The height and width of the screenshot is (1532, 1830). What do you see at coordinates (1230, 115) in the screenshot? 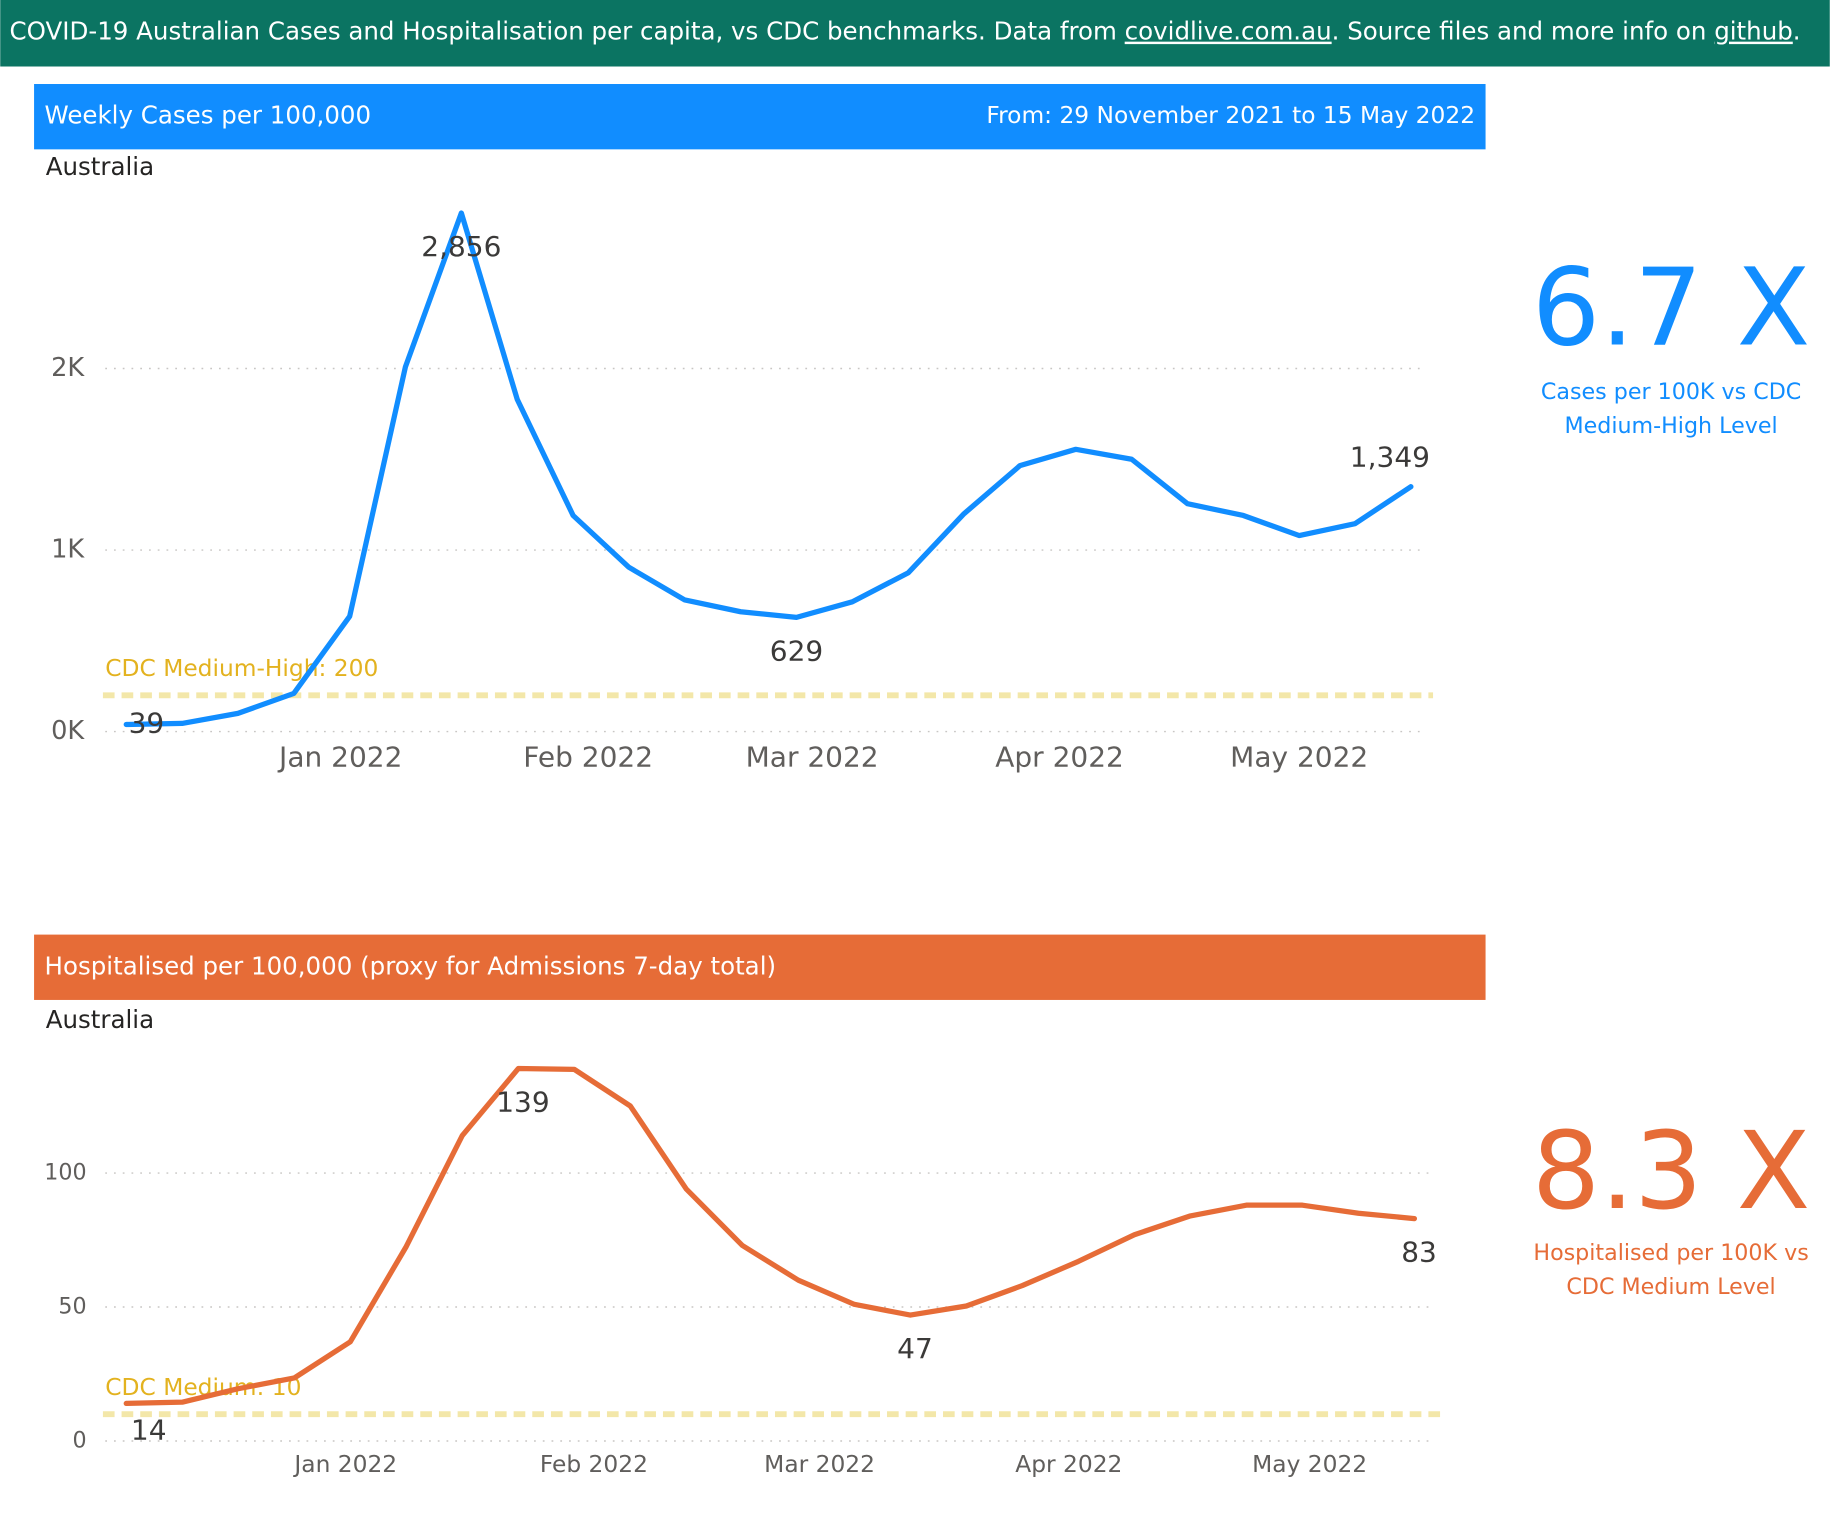
I see `panel-subtitle: From: 29 November 2021 to 15 May 2022` at bounding box center [1230, 115].